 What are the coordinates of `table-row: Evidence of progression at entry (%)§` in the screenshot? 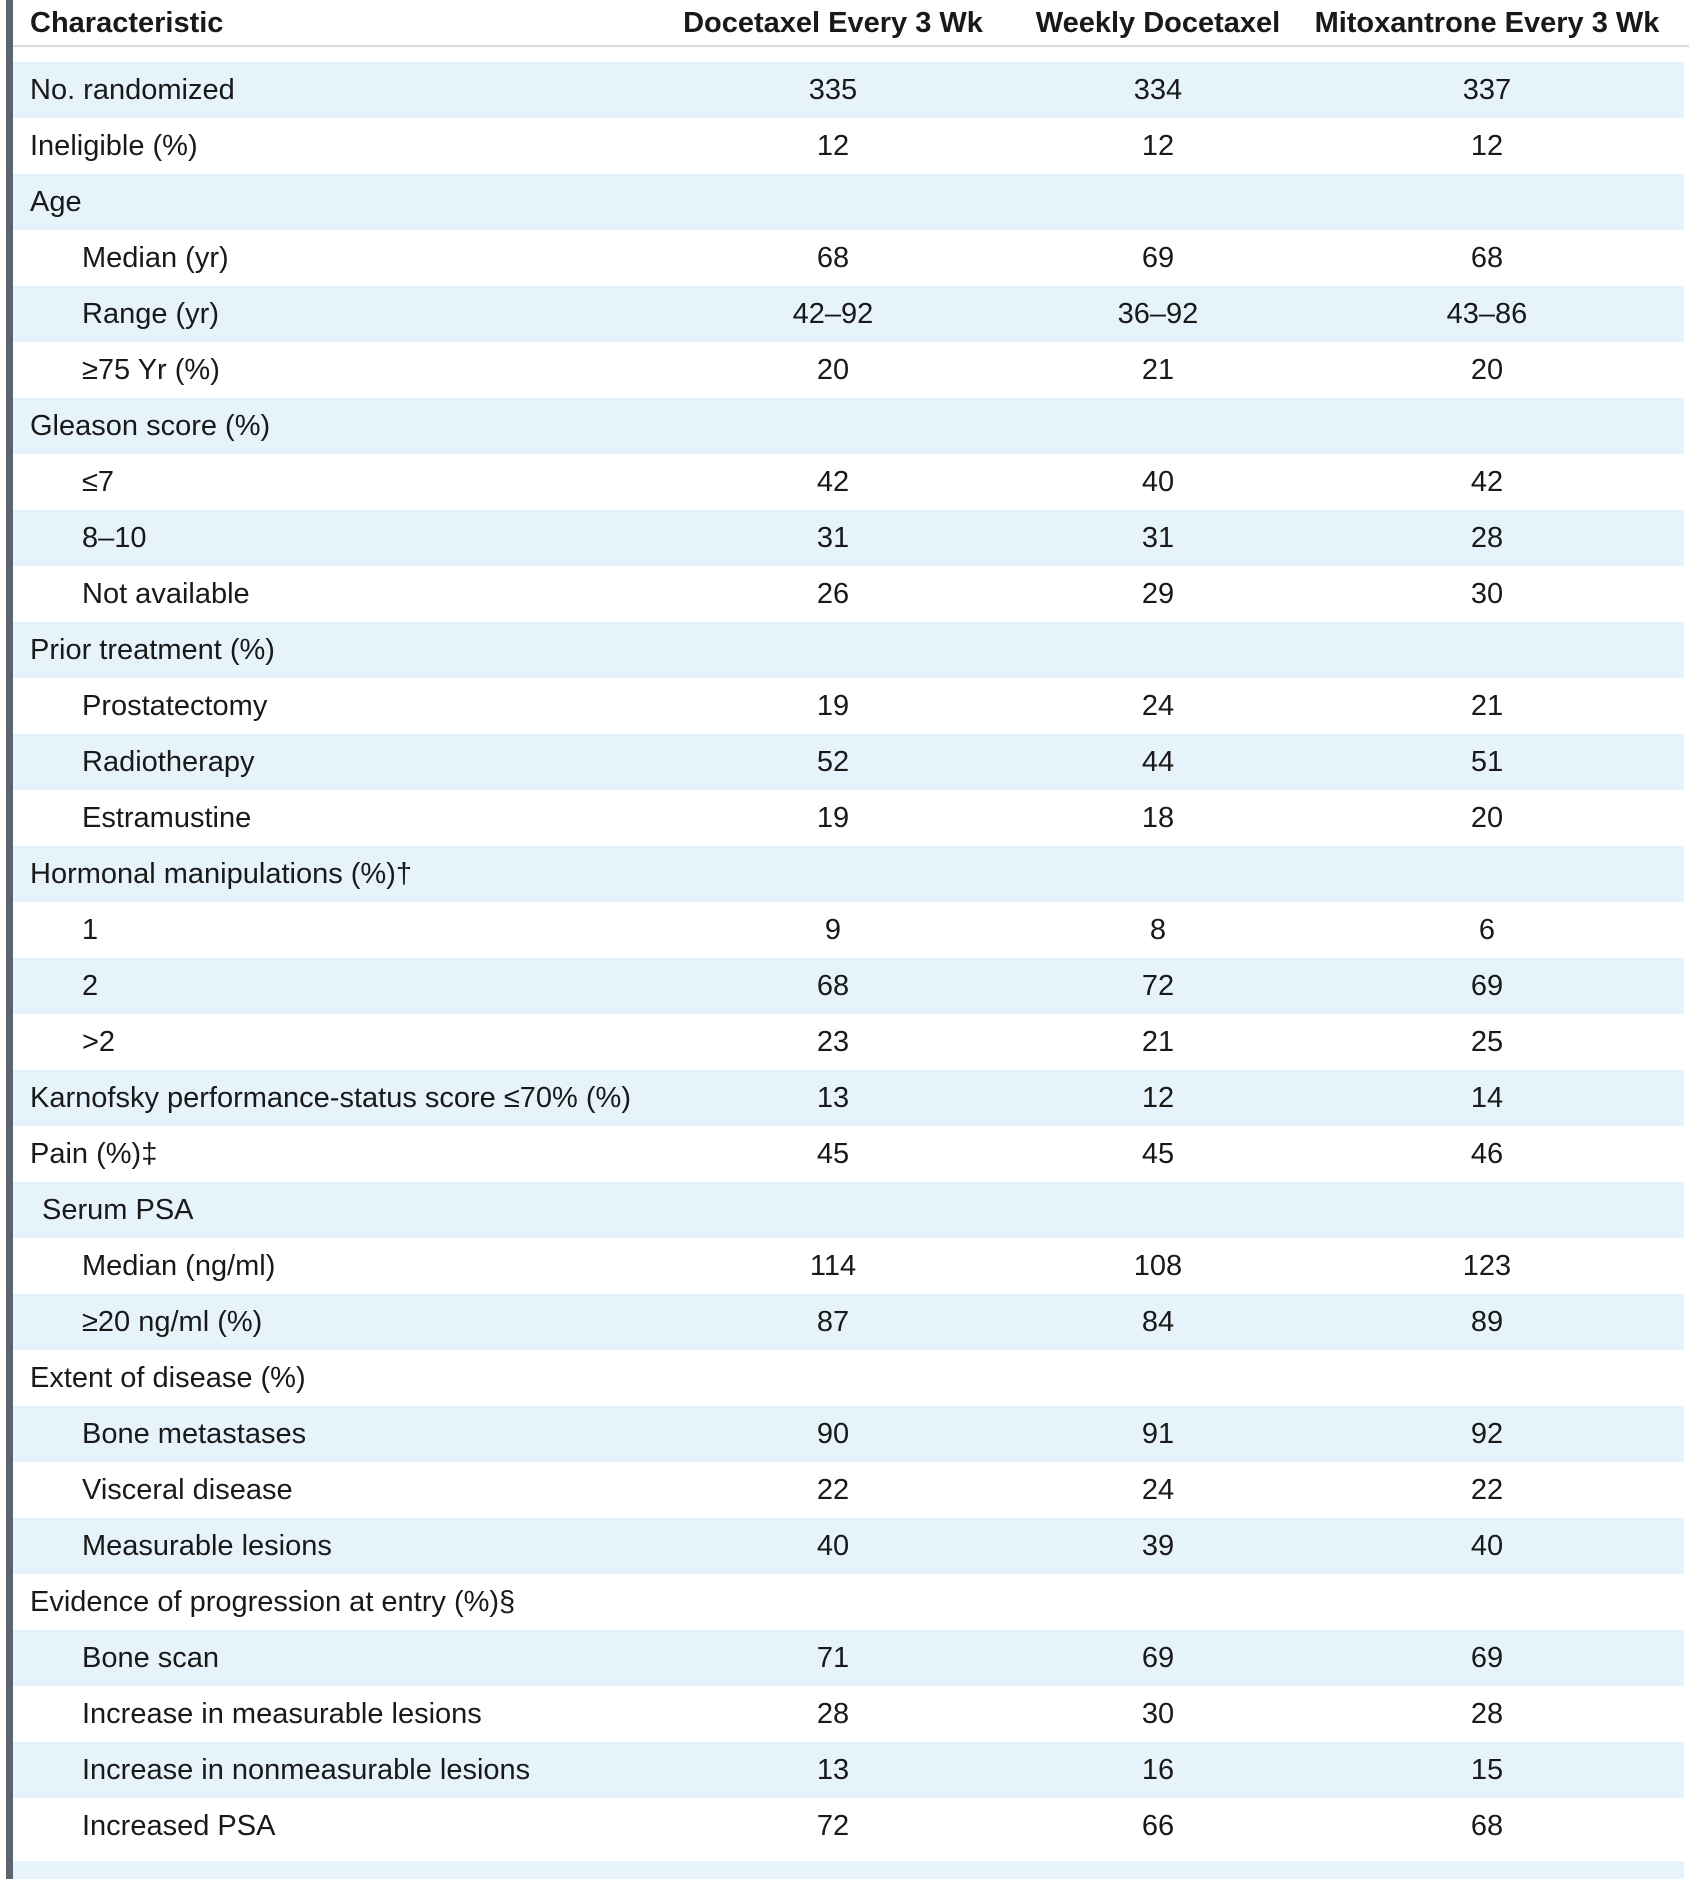 It's located at (848, 1602).